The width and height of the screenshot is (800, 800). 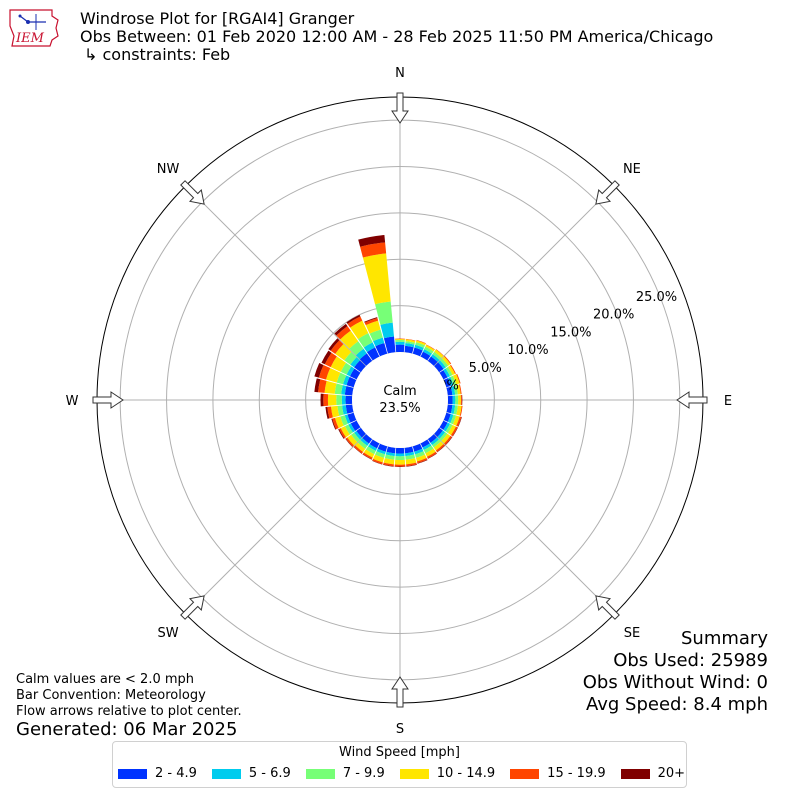 I want to click on radial-tick-label: 20.0%, so click(x=613, y=315).